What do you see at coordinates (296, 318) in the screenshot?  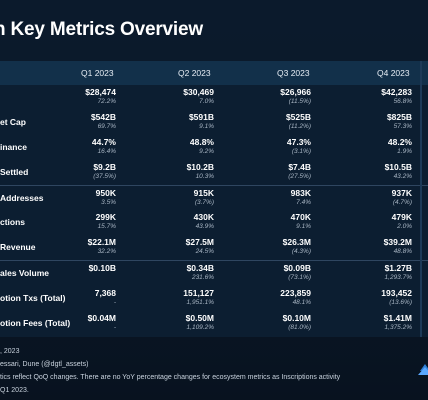 I see `cell-value: $0.10M` at bounding box center [296, 318].